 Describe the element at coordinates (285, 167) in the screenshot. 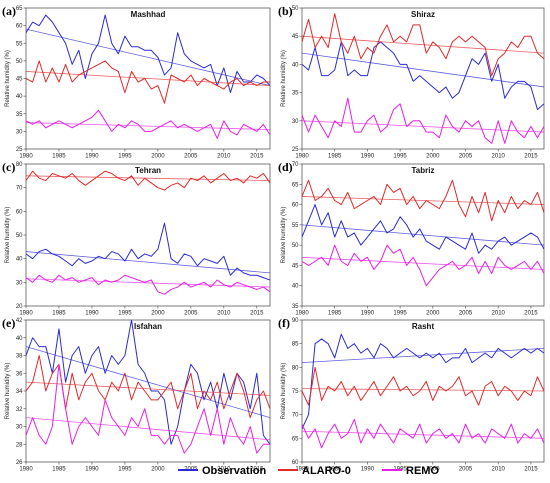

I see `panel-label: (d)` at that location.